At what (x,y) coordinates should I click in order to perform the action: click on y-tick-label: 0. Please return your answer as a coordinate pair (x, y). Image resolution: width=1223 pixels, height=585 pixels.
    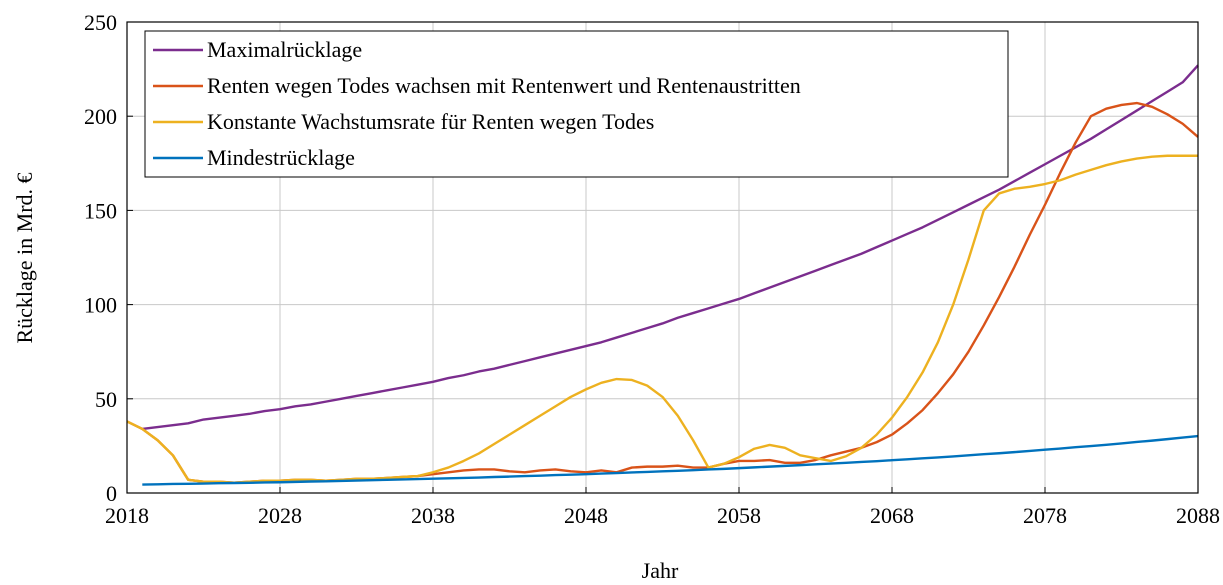
    Looking at the image, I should click on (111, 493).